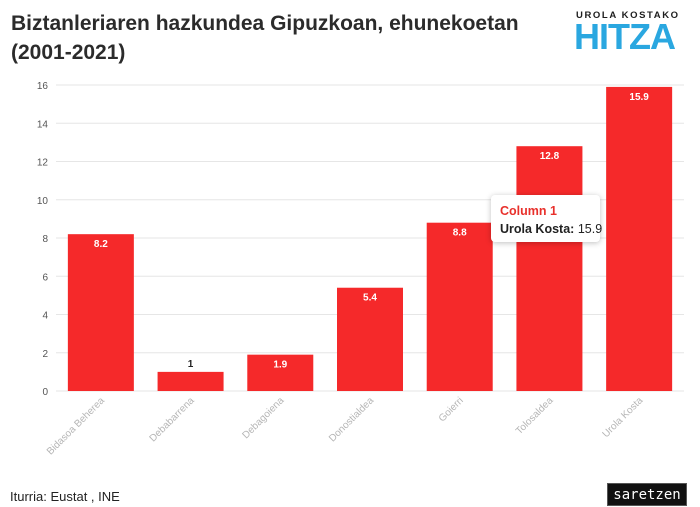 Image resolution: width=700 pixels, height=507 pixels. I want to click on y-tick-label: 2, so click(45, 354).